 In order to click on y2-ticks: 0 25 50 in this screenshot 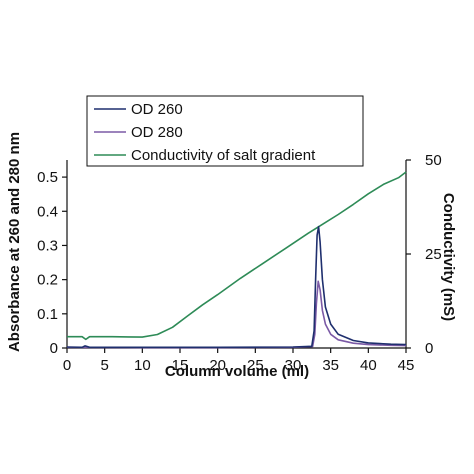, I will do `click(424, 254)`.